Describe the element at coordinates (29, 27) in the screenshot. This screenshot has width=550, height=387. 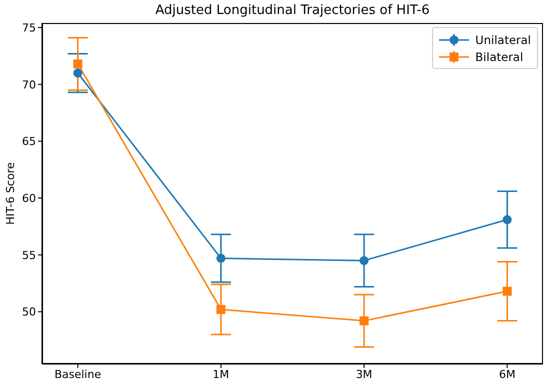
I see `y-tick-label: 75` at that location.